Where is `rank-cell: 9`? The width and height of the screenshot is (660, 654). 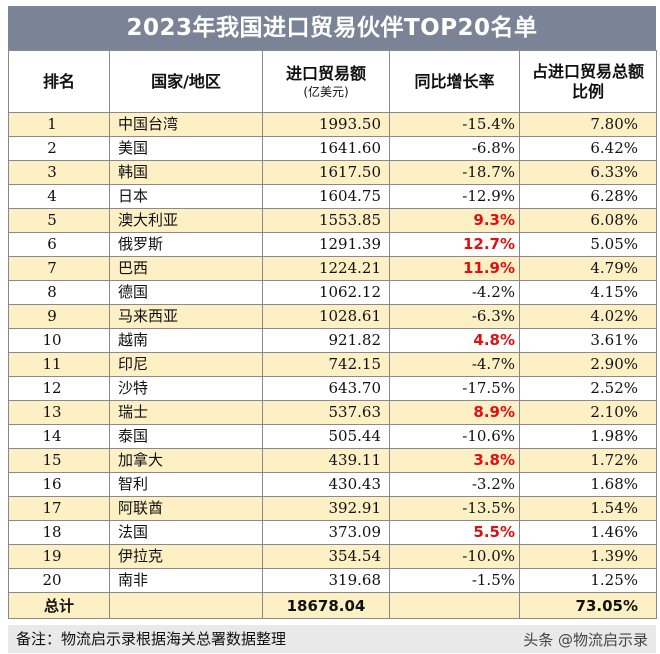 rank-cell: 9 is located at coordinates (59, 316).